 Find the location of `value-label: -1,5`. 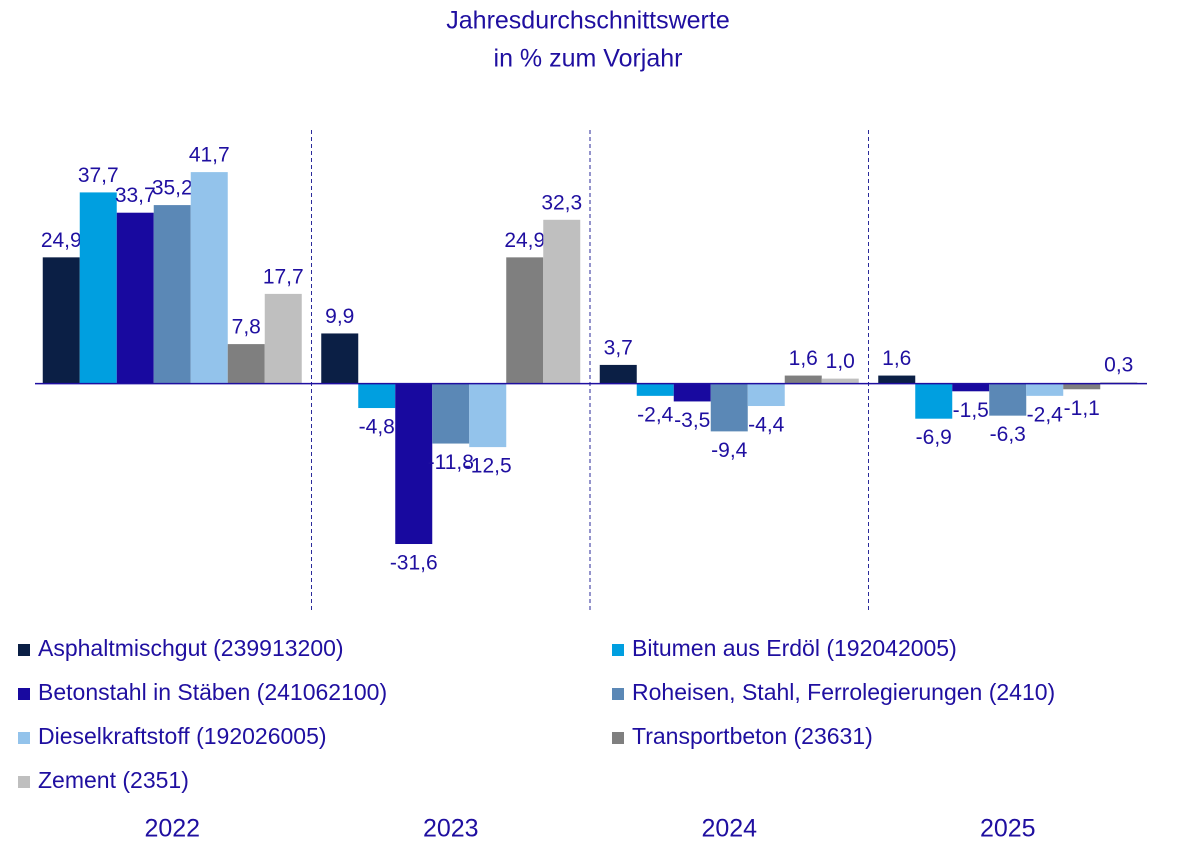

value-label: -1,5 is located at coordinates (971, 410).